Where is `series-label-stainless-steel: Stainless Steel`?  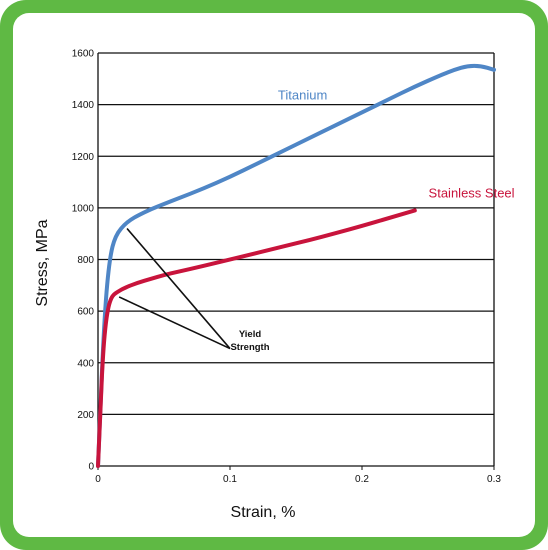 series-label-stainless-steel: Stainless Steel is located at coordinates (472, 193).